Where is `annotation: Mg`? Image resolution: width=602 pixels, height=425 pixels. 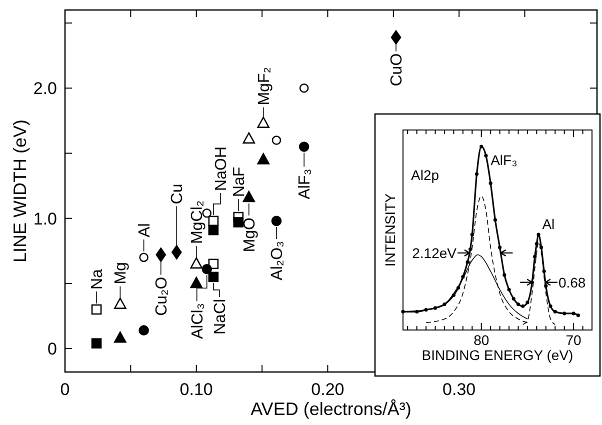
annotation: Mg is located at coordinates (121, 273).